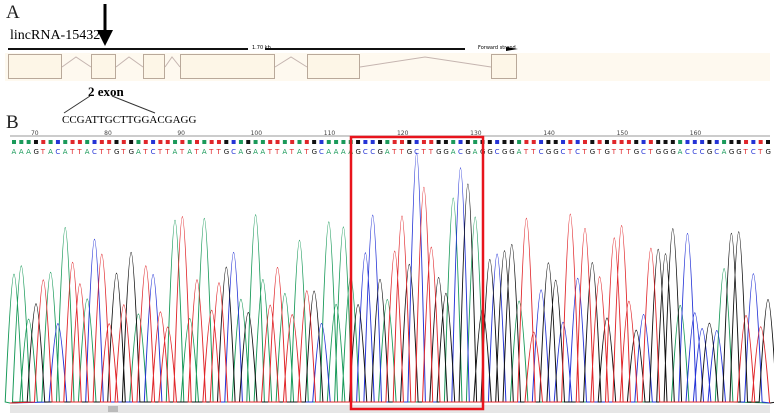 This screenshot has height=419, width=774. Describe the element at coordinates (113, 409) in the screenshot. I see `scrollbar-thumb` at that location.